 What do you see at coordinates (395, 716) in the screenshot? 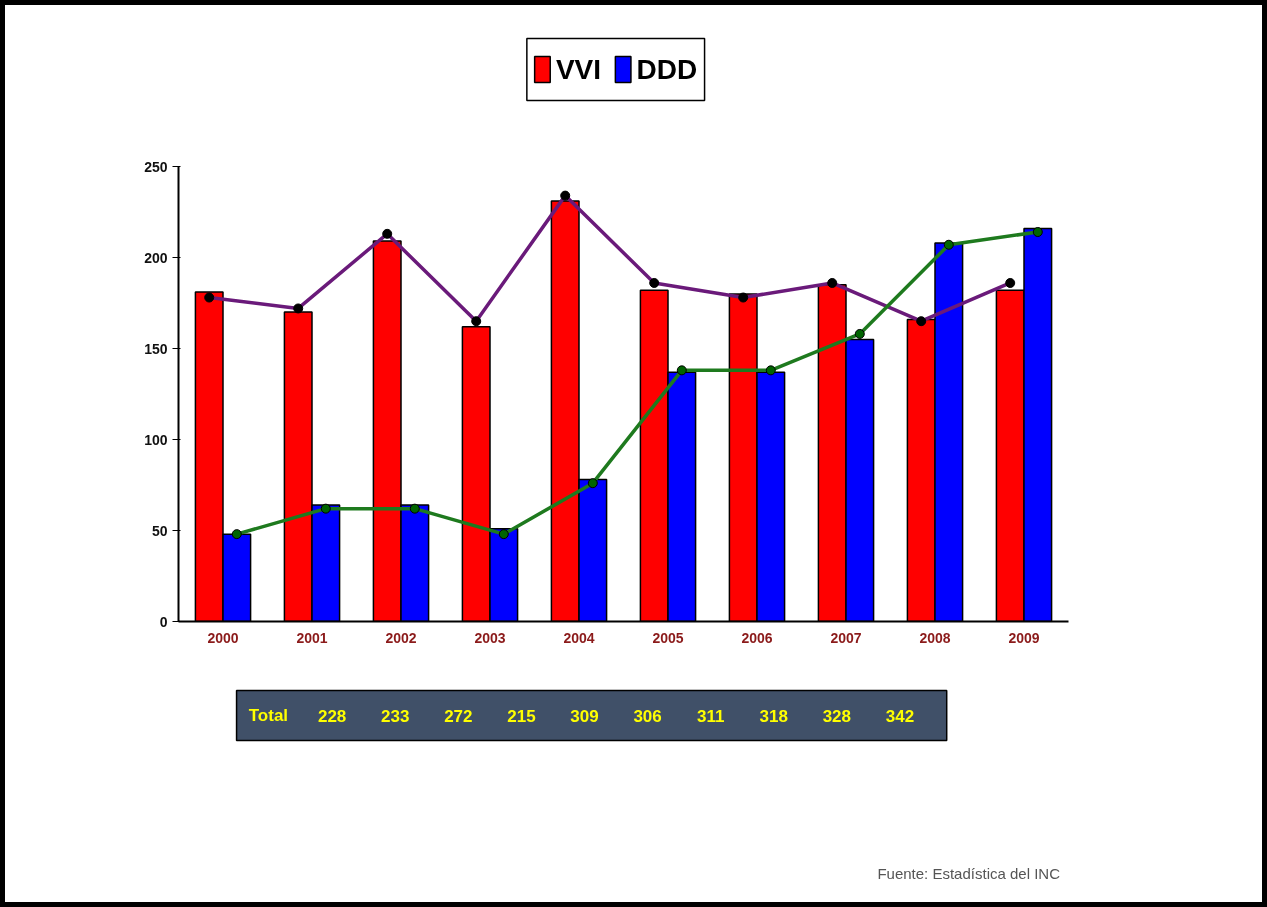
I see `text: 233` at bounding box center [395, 716].